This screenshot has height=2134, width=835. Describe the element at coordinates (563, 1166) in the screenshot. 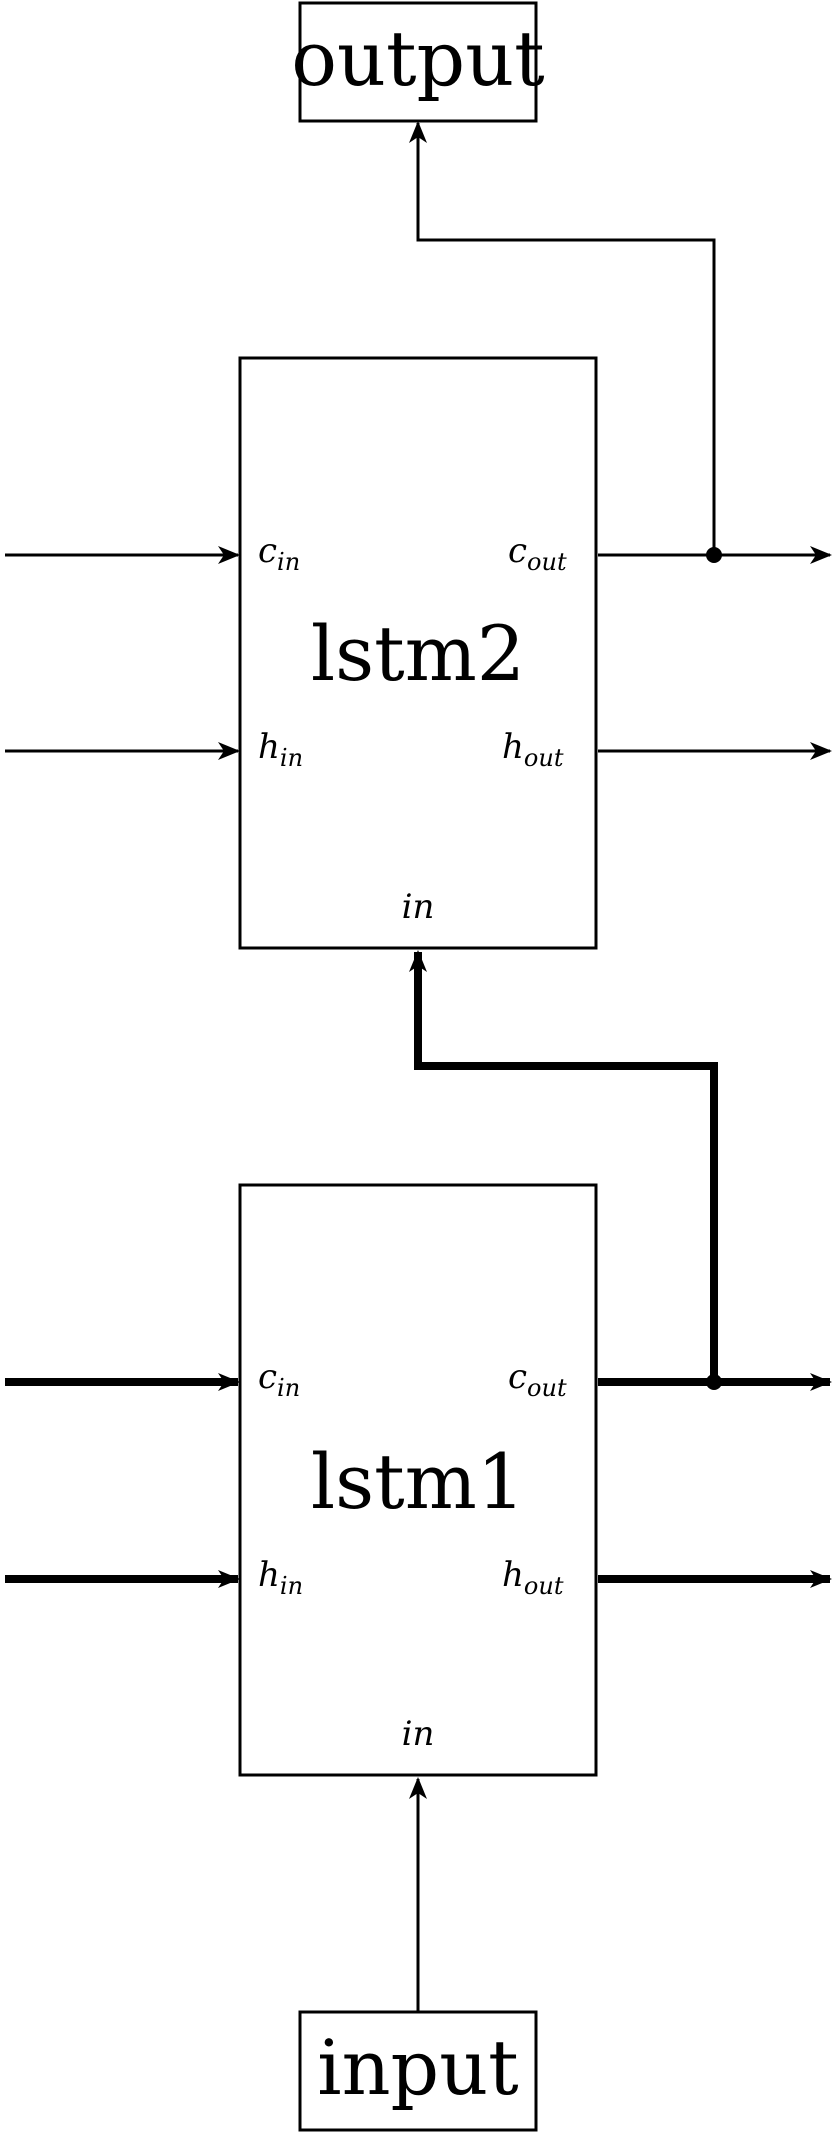

I see `lstm1-to-lstm2-line` at that location.